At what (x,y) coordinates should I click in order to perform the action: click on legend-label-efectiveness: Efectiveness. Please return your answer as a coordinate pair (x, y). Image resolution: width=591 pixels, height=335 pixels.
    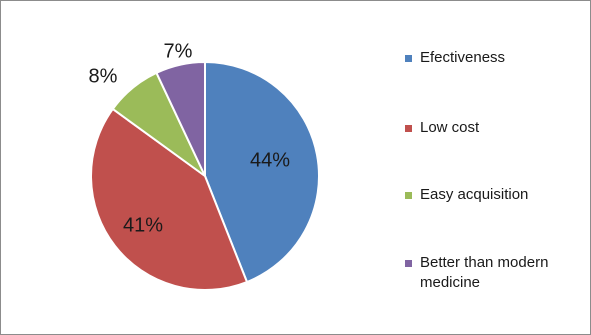
    Looking at the image, I should click on (463, 57).